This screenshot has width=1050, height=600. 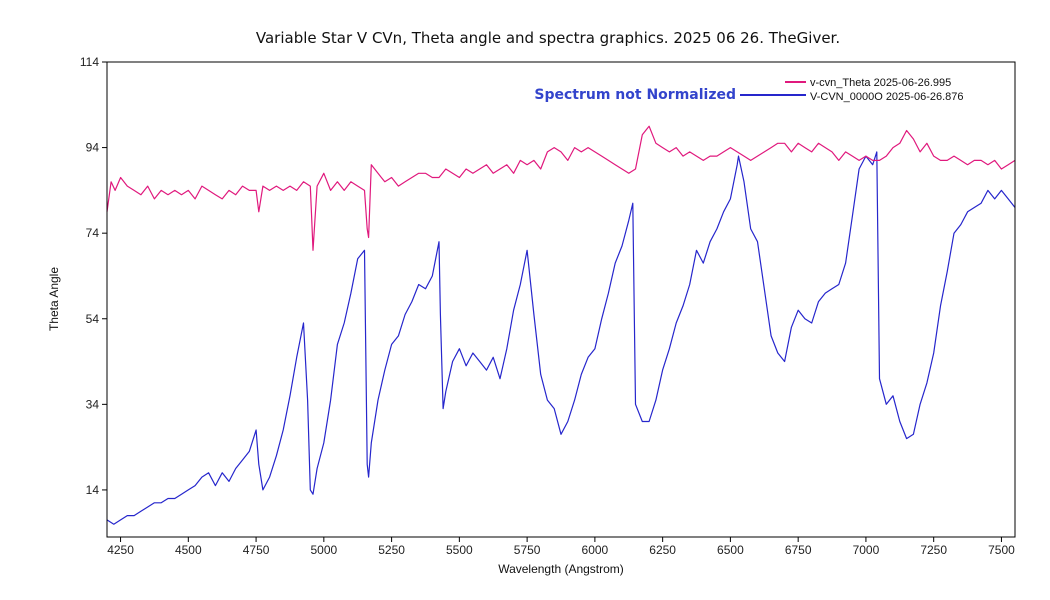 I want to click on spectrum-not-normalized-note: Spectrum not Normalized, so click(x=635, y=95).